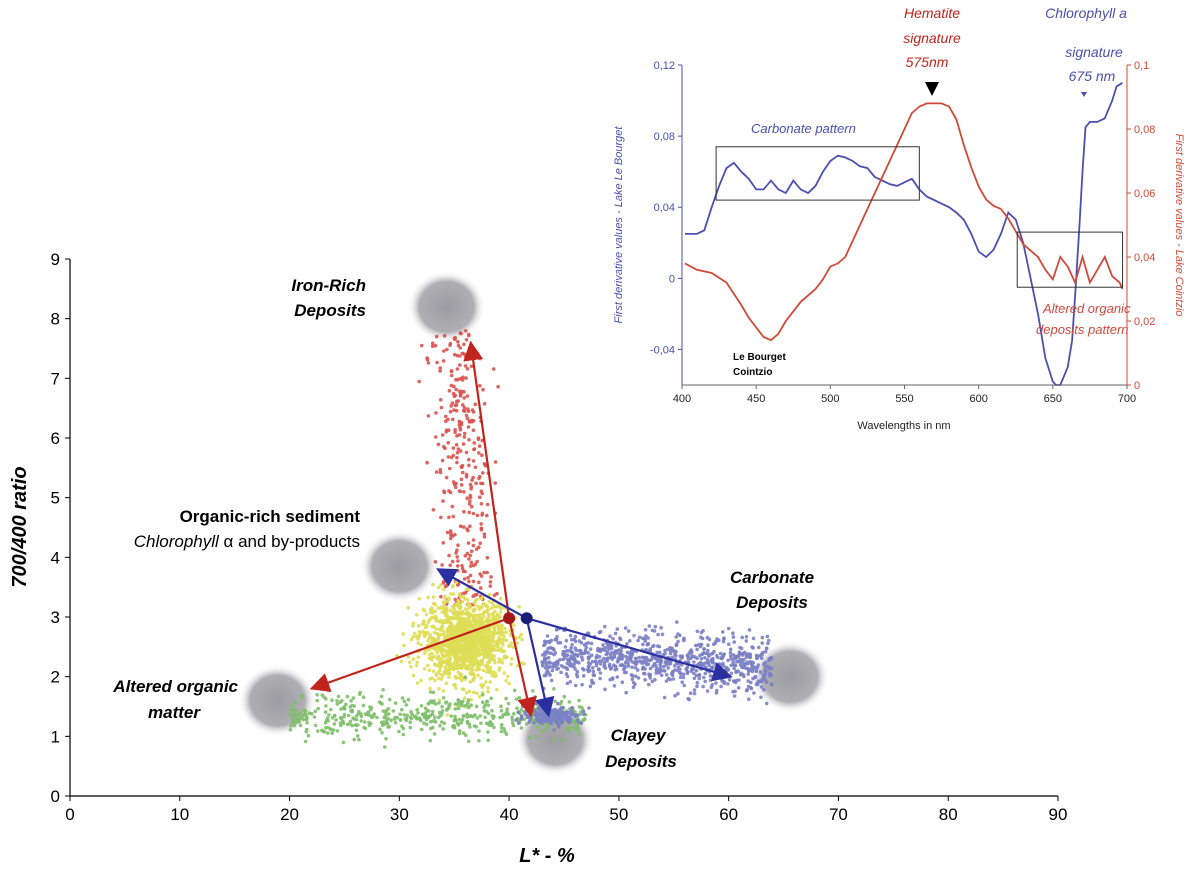 The image size is (1197, 872). Describe the element at coordinates (1179, 225) in the screenshot. I see `inset-right-axis-label: First derivative values - Lake Cointzio` at that location.